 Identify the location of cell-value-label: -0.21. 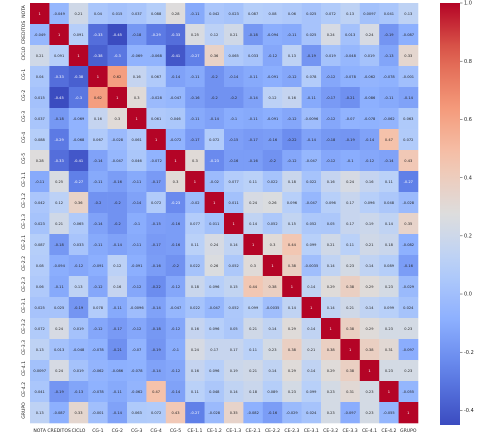
(349, 98).